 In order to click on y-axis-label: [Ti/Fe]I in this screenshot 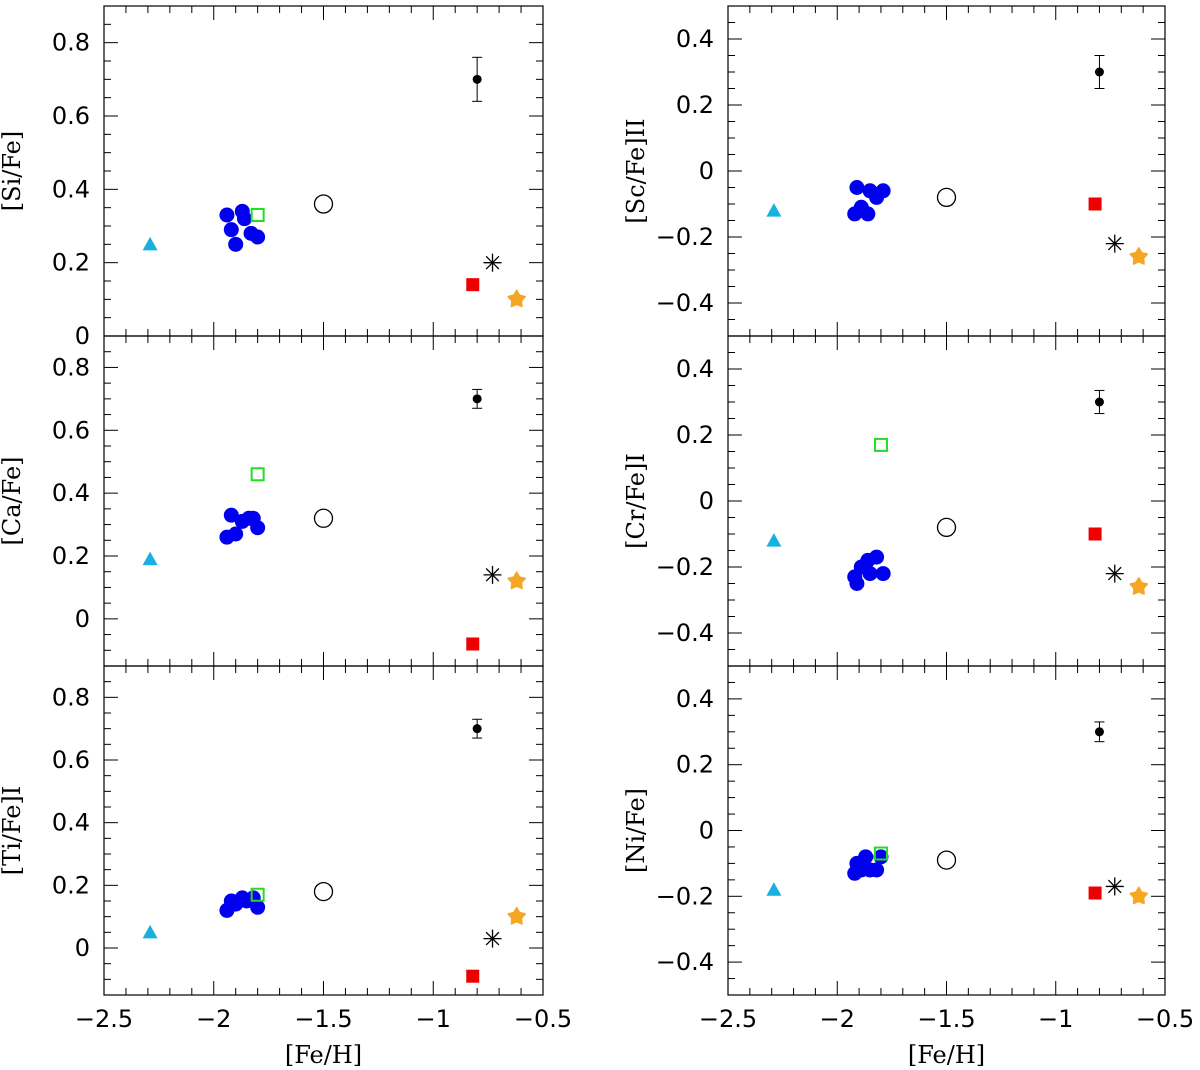, I will do `click(13, 831)`.